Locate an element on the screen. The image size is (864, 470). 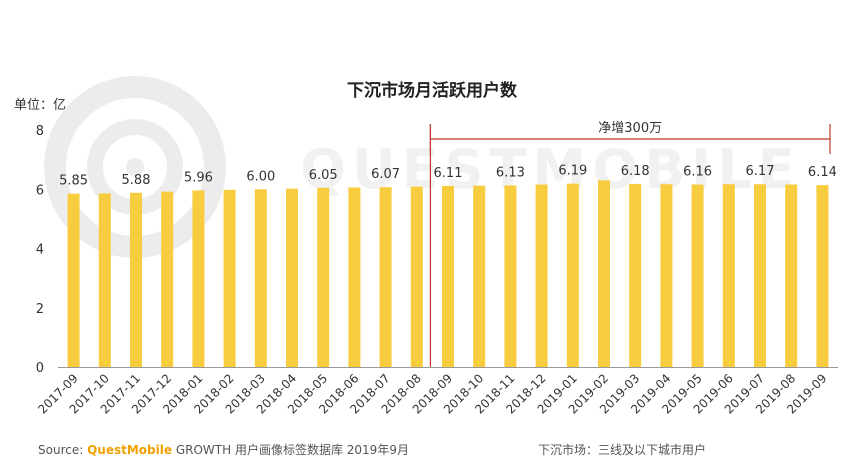
data-label: 6.14 is located at coordinates (822, 172).